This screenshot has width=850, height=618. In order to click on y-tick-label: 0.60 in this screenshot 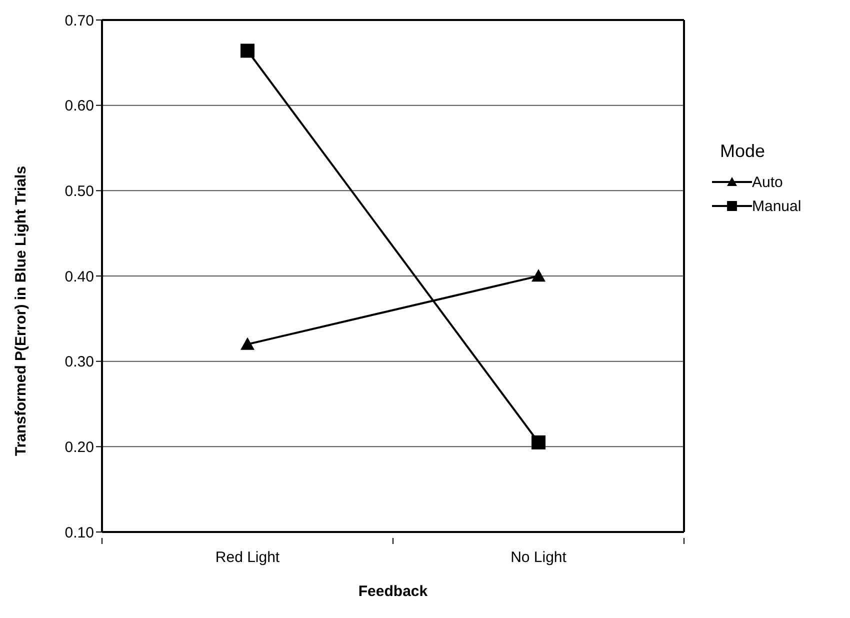, I will do `click(79, 106)`.